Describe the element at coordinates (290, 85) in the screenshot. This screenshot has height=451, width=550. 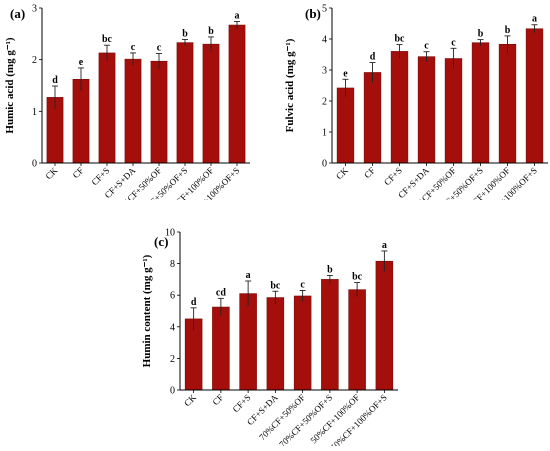
I see `y-axis-label: Fulvic acid (mg g⁻¹)` at that location.